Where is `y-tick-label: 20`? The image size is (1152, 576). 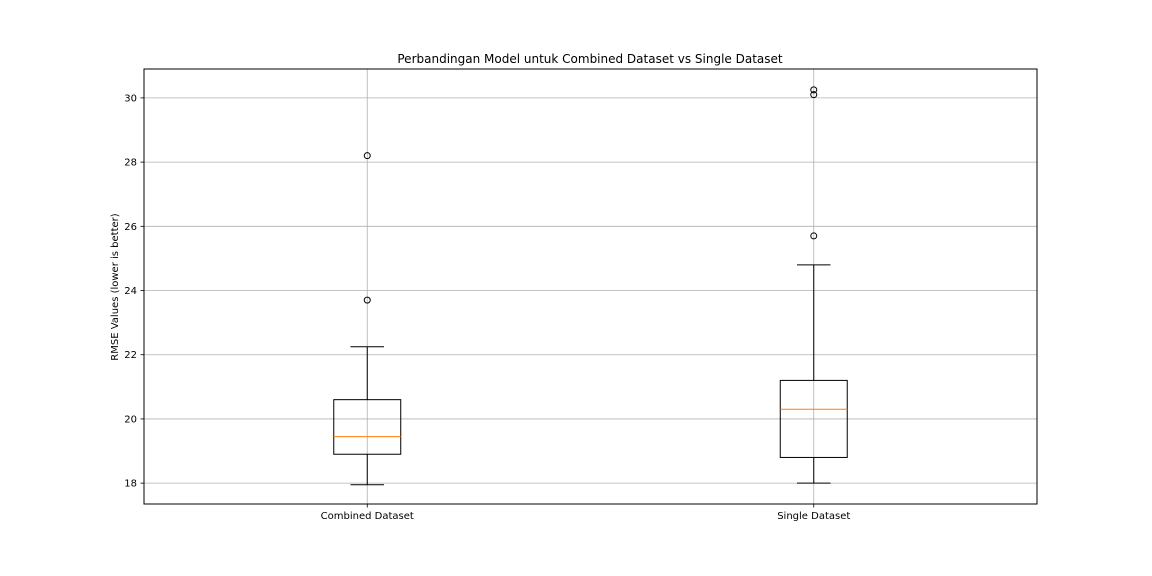
y-tick-label: 20 is located at coordinates (130, 419).